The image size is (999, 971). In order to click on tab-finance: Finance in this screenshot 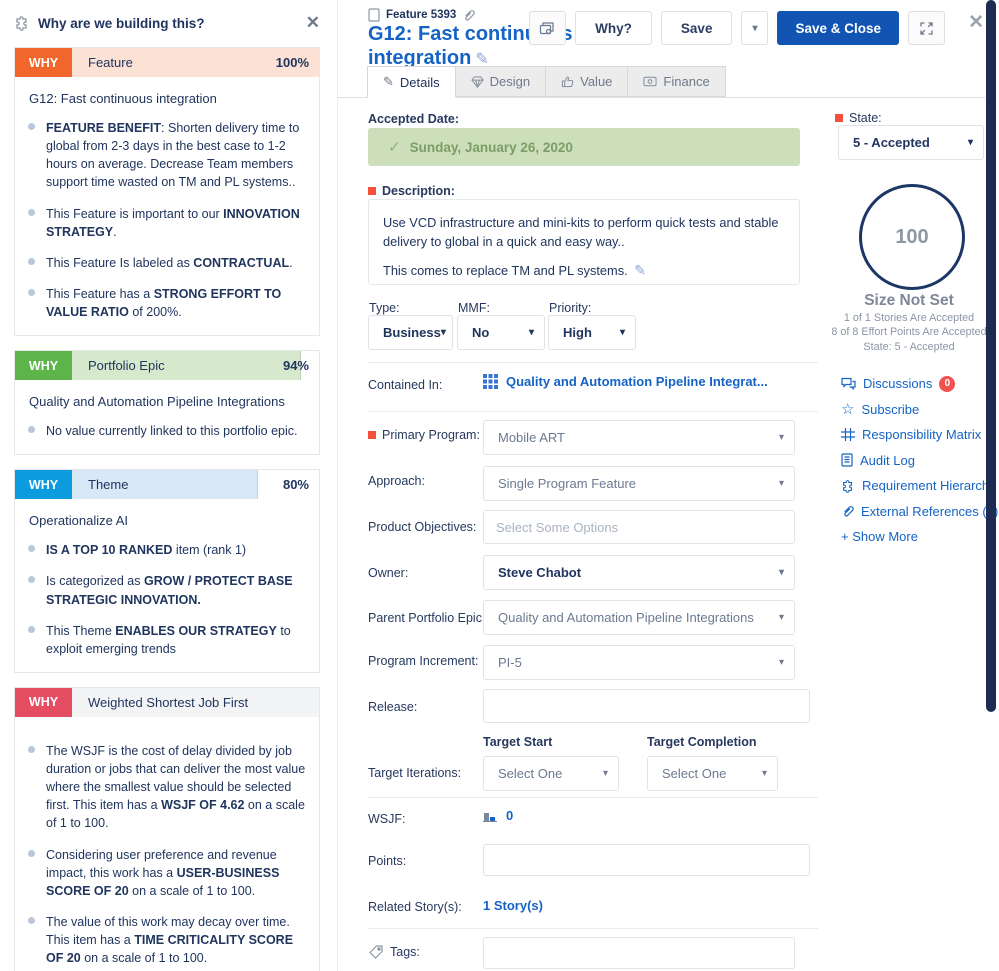, I will do `click(677, 81)`.